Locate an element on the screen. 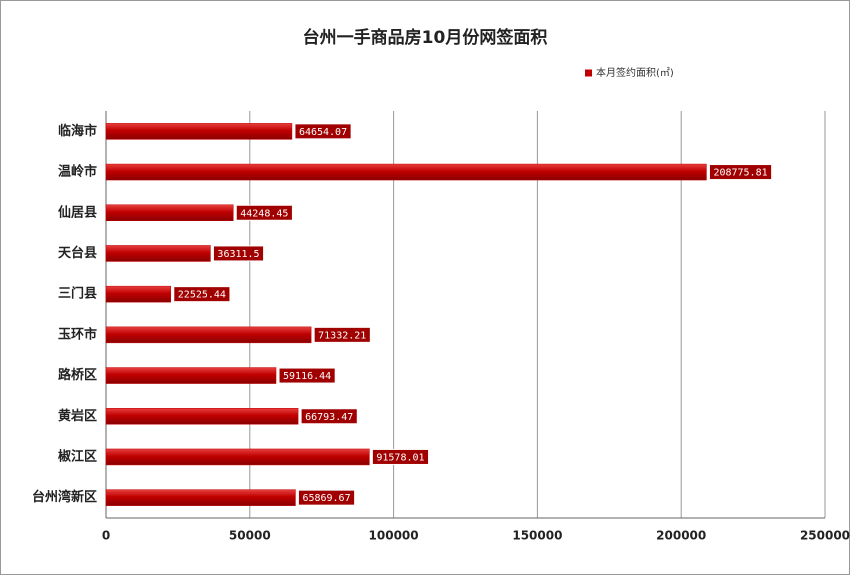  value-label: 59116.44 is located at coordinates (307, 376).